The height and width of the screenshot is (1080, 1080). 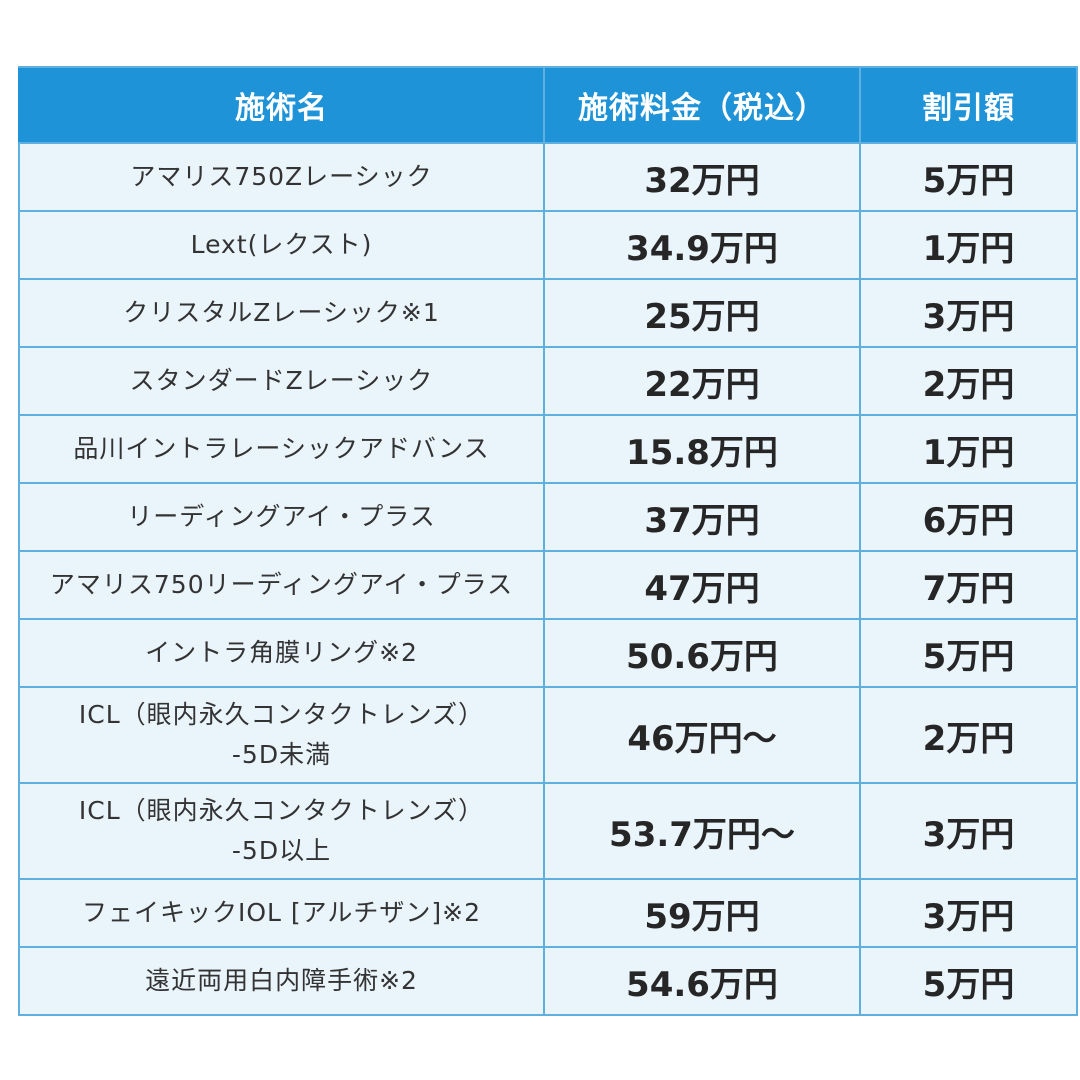 I want to click on header-row: 施術名 施術料金（税込） 割引額, so click(x=548, y=105).